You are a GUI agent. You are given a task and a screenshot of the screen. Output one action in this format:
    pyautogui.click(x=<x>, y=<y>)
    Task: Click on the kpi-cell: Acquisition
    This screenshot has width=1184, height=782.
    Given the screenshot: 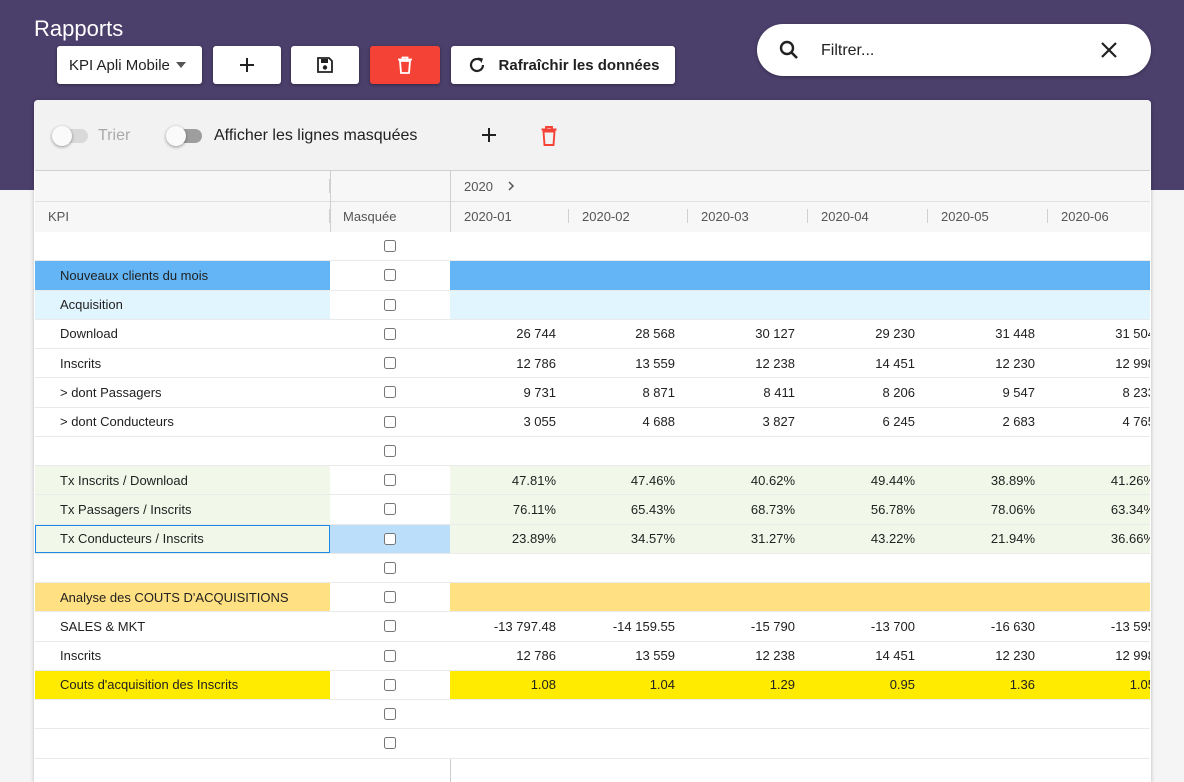 What is the action you would take?
    pyautogui.click(x=182, y=304)
    